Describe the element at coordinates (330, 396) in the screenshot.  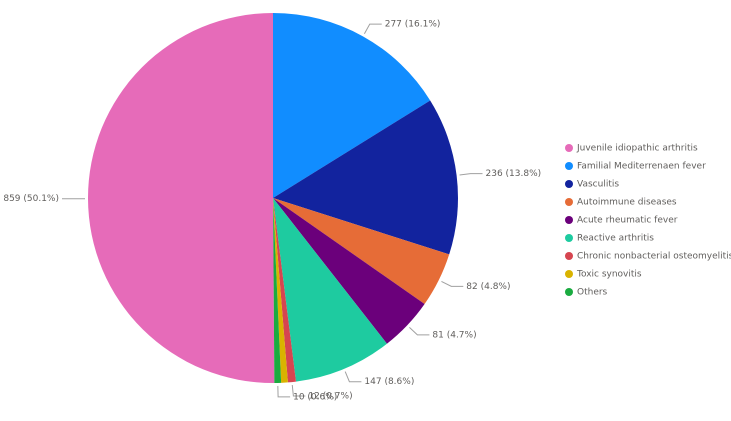
I see `data-label: 12 (0.7%)` at that location.